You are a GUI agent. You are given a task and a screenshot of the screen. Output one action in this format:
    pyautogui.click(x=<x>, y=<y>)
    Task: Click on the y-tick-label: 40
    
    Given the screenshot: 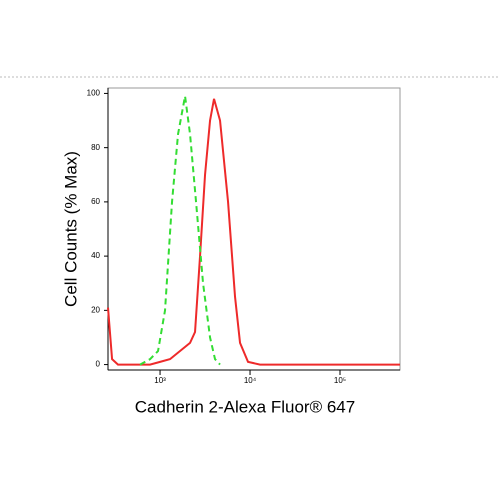 What is the action you would take?
    pyautogui.click(x=95, y=255)
    